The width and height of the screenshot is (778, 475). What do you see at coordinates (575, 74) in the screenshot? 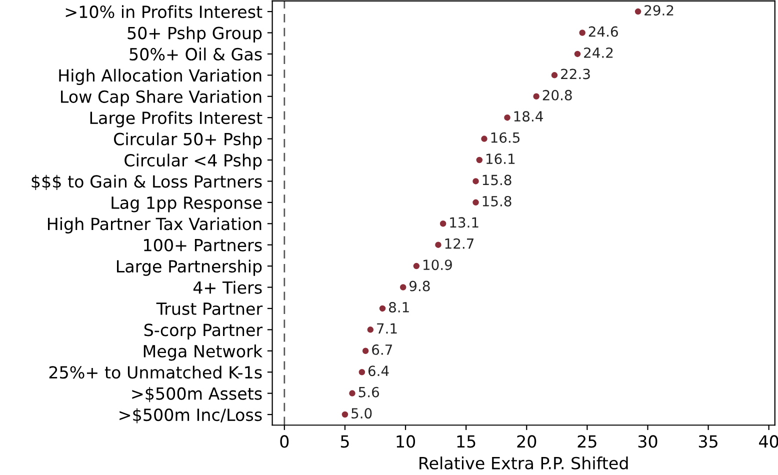
I see `data-label: 22.3` at bounding box center [575, 74].